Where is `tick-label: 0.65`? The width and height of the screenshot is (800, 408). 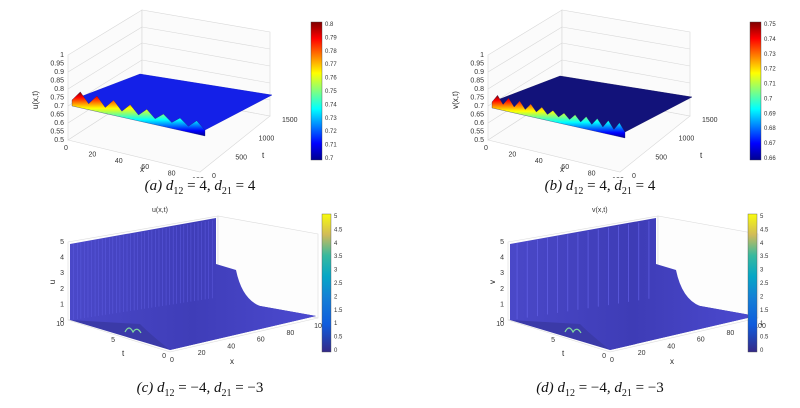
tick-label: 0.65 is located at coordinates (57, 115).